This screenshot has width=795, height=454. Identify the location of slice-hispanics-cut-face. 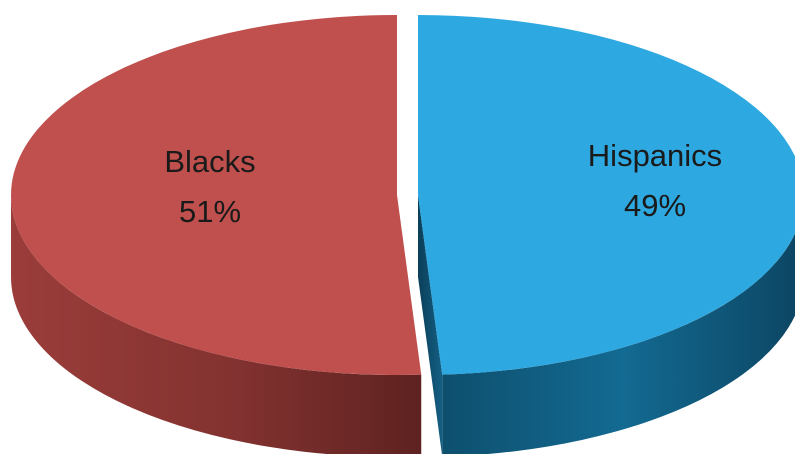
(430, 234).